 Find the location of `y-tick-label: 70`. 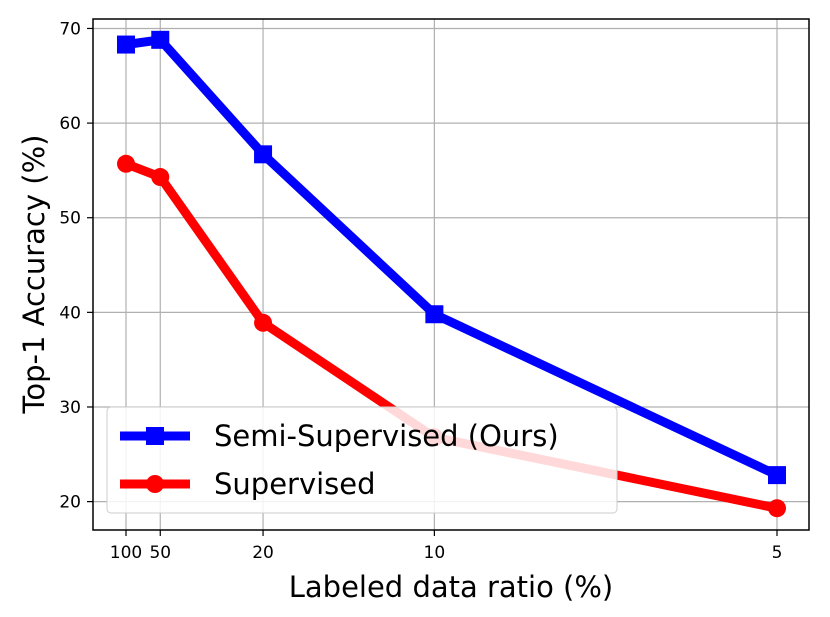

y-tick-label: 70 is located at coordinates (70, 29).